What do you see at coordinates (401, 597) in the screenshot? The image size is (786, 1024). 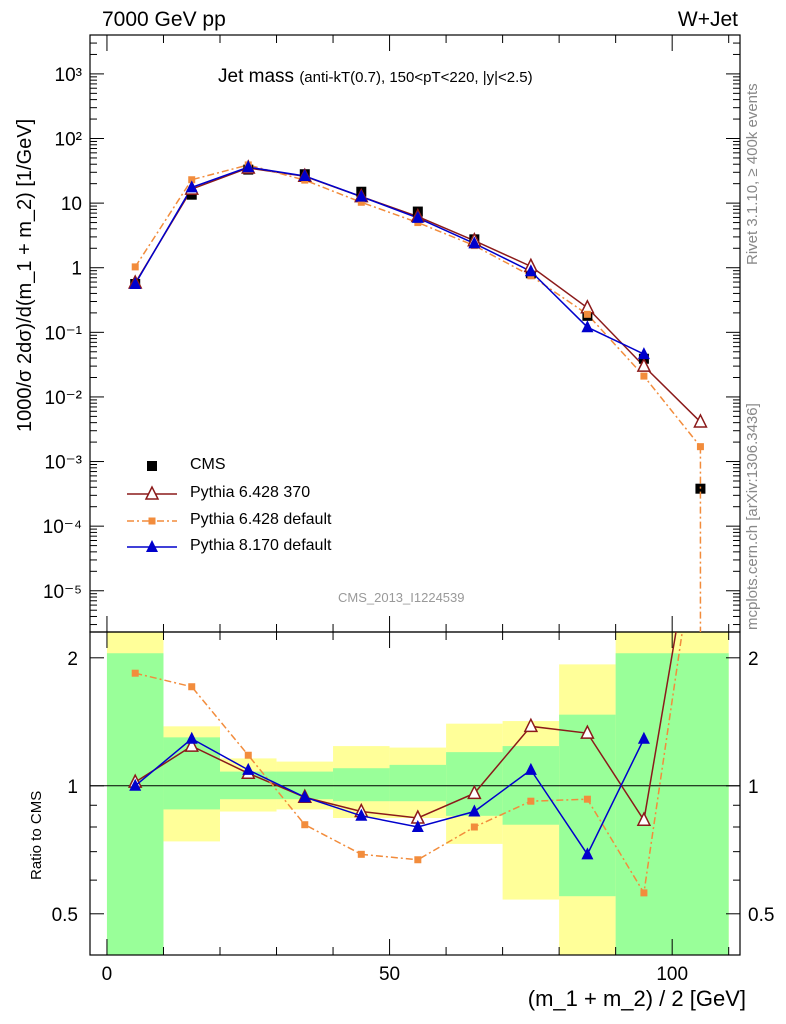 I see `analysis-watermark: CMS_2013_I1224539` at bounding box center [401, 597].